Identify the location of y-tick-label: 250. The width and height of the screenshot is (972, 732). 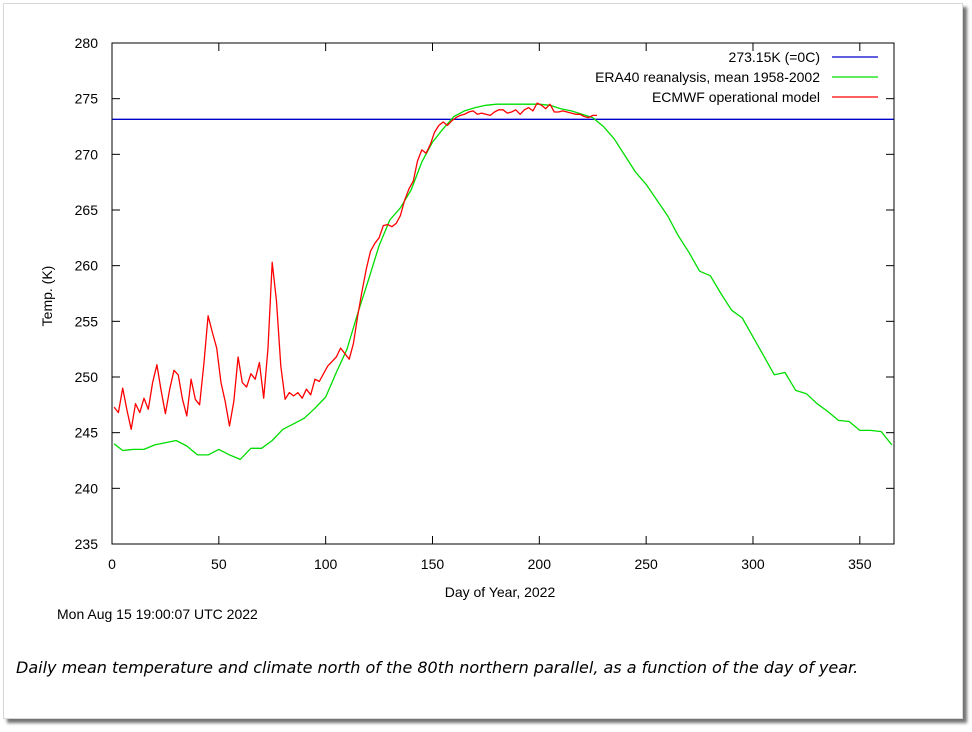
(87, 377).